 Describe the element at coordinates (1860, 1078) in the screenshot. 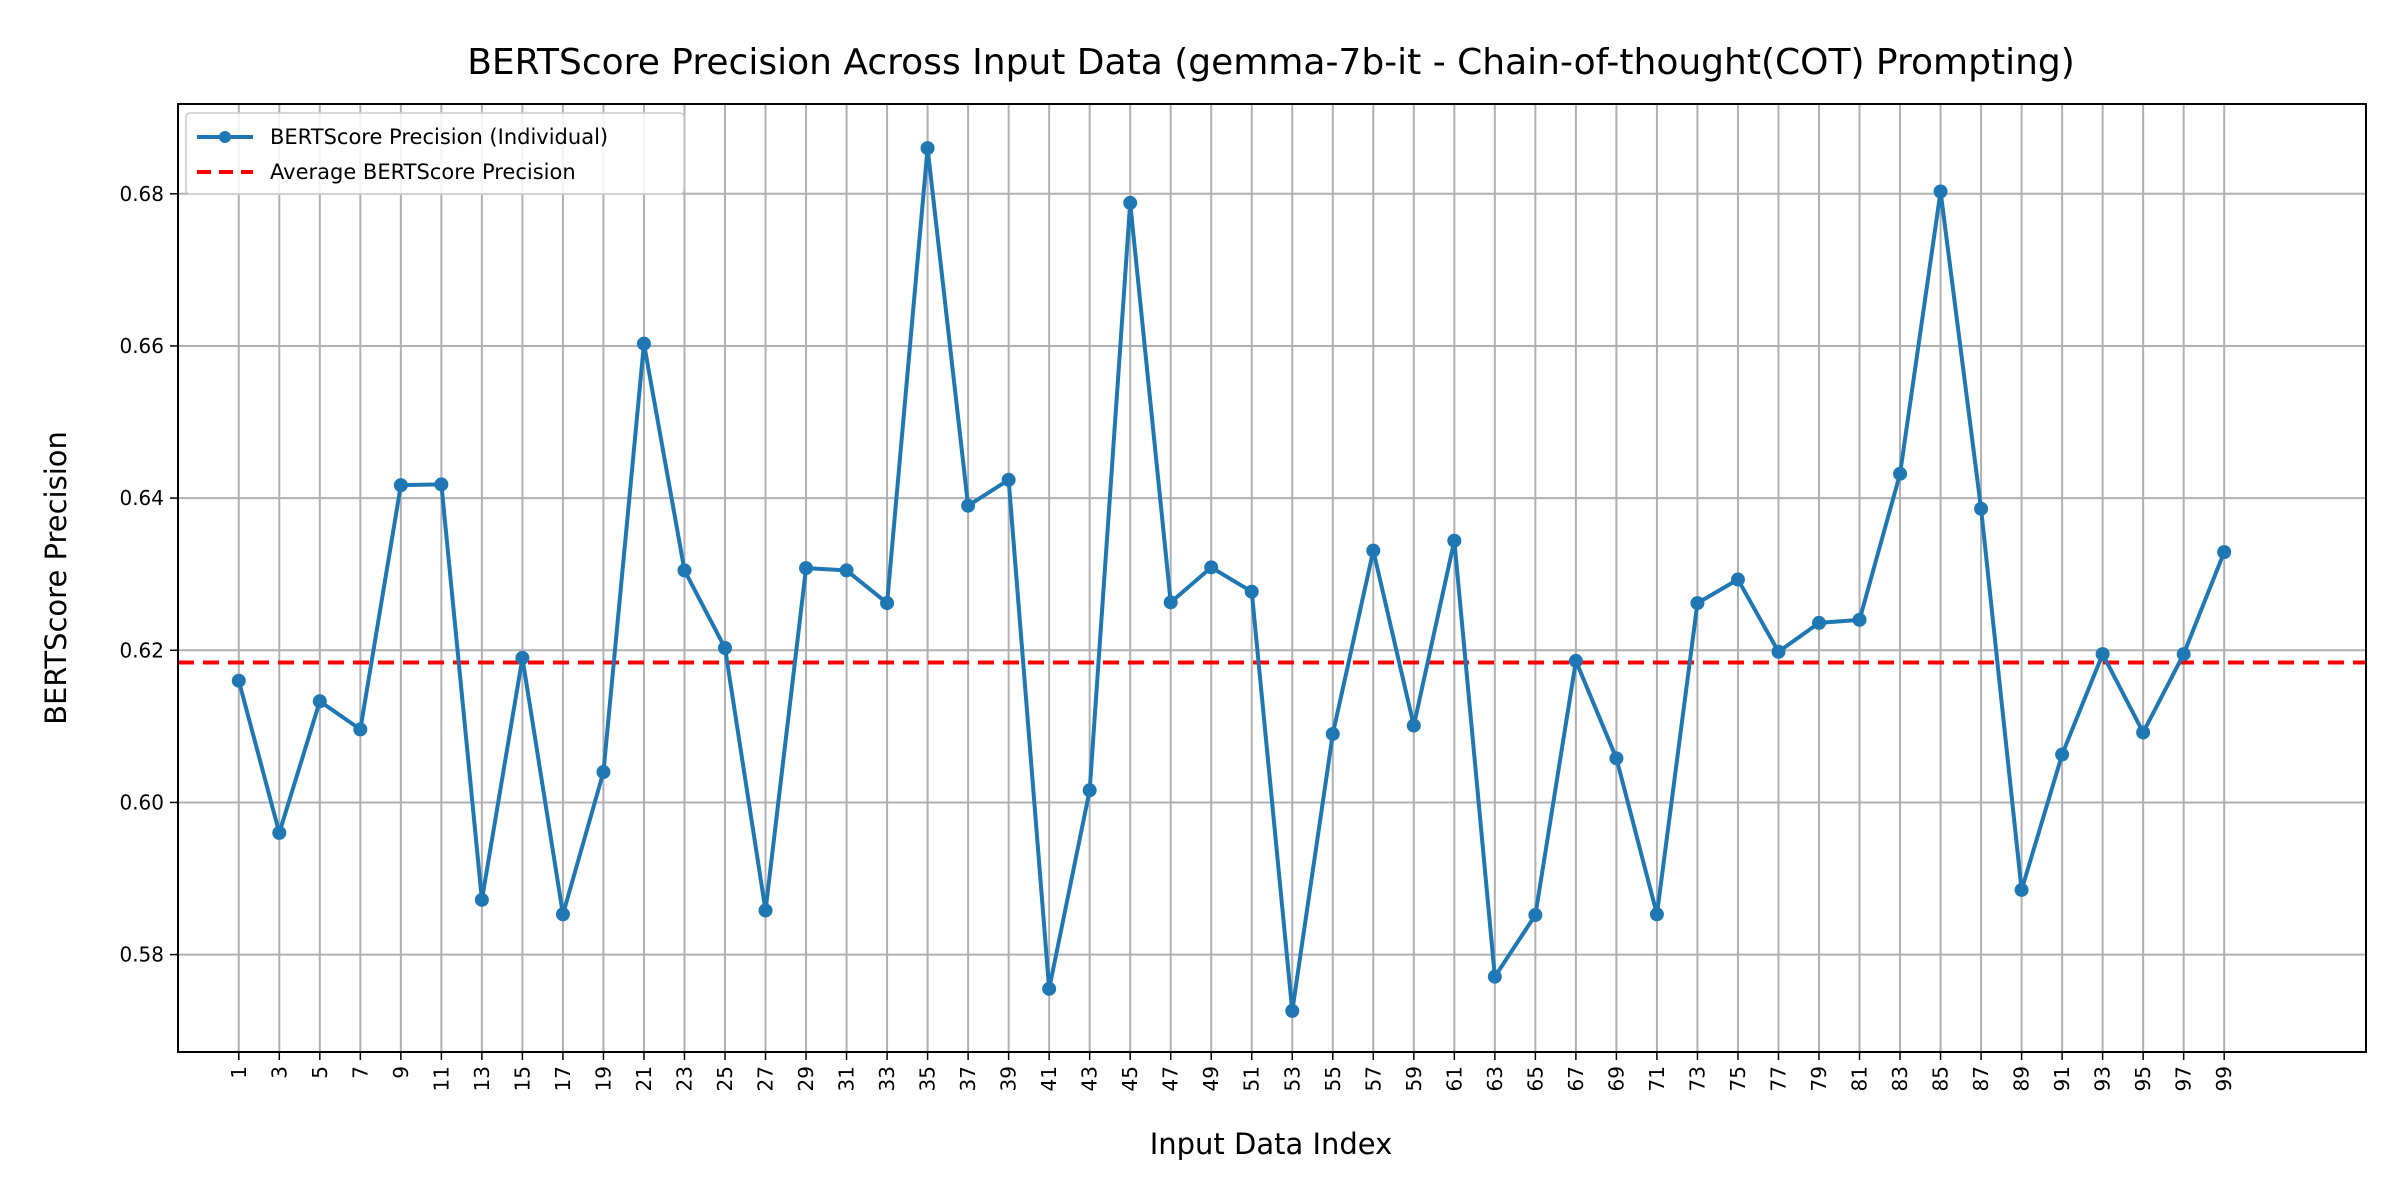

I see `x-tick-label: 81` at that location.